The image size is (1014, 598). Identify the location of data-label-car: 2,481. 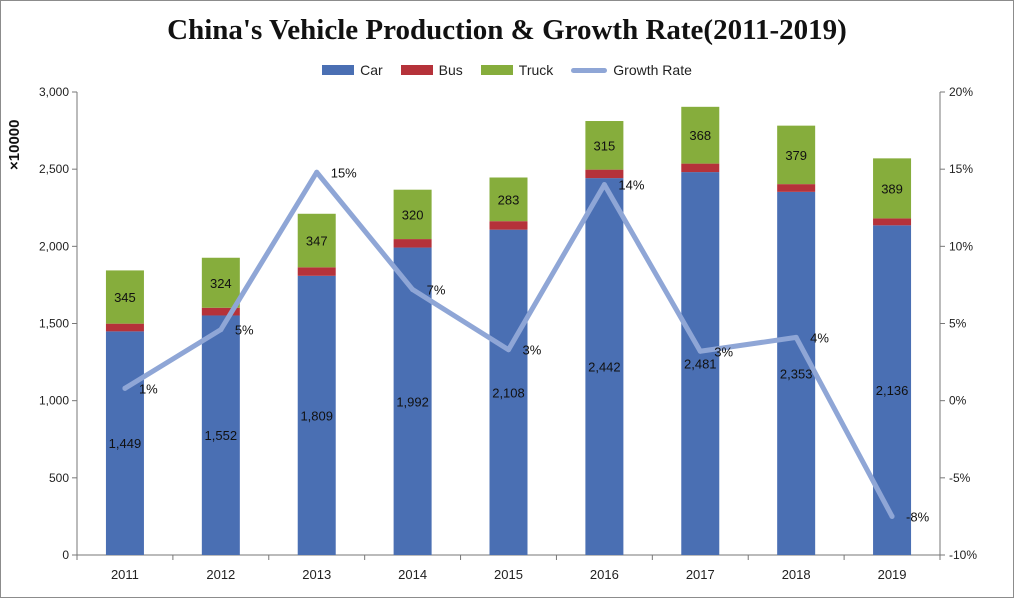
(700, 364).